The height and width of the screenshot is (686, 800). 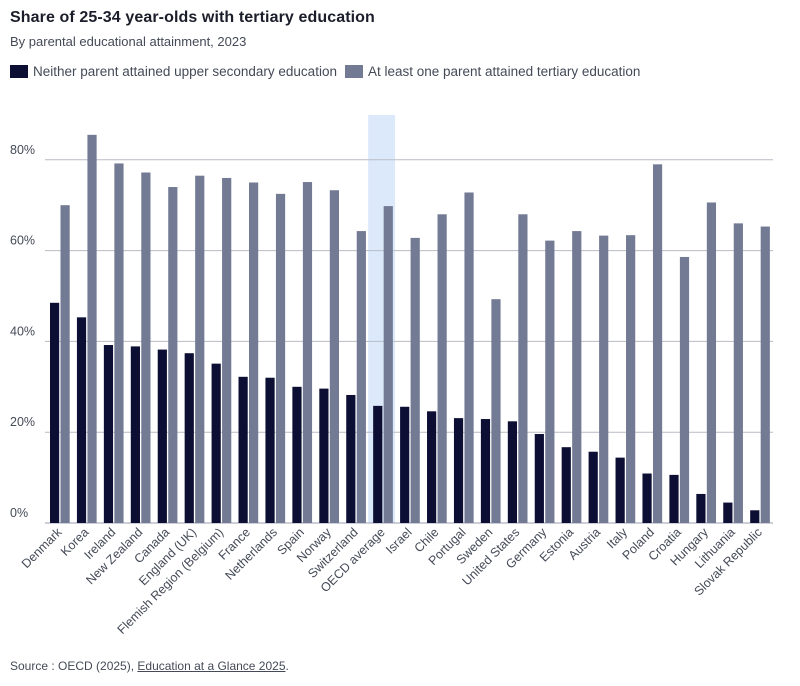 What do you see at coordinates (297, 454) in the screenshot?
I see `bar-neither-parent-spain` at bounding box center [297, 454].